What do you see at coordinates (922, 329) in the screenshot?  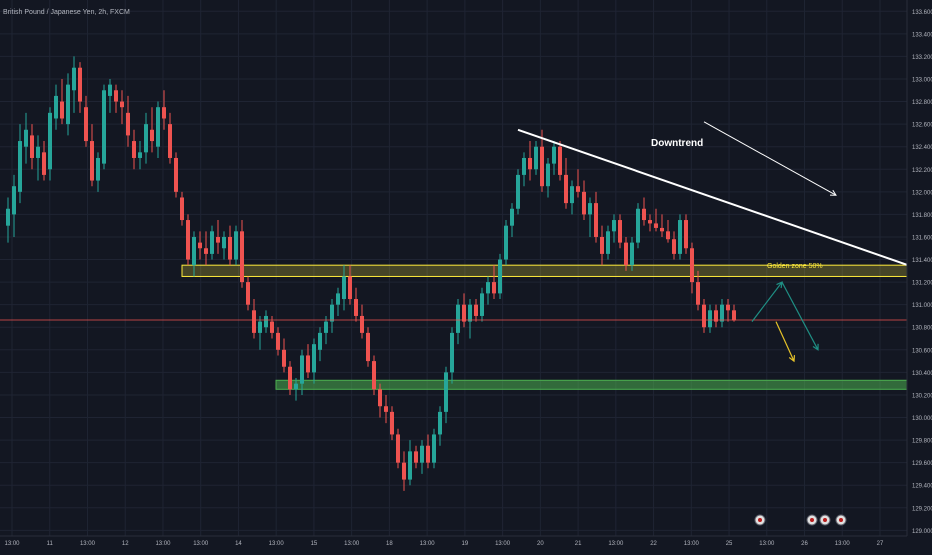 I see `y-tick-label: 130.800` at bounding box center [922, 329].